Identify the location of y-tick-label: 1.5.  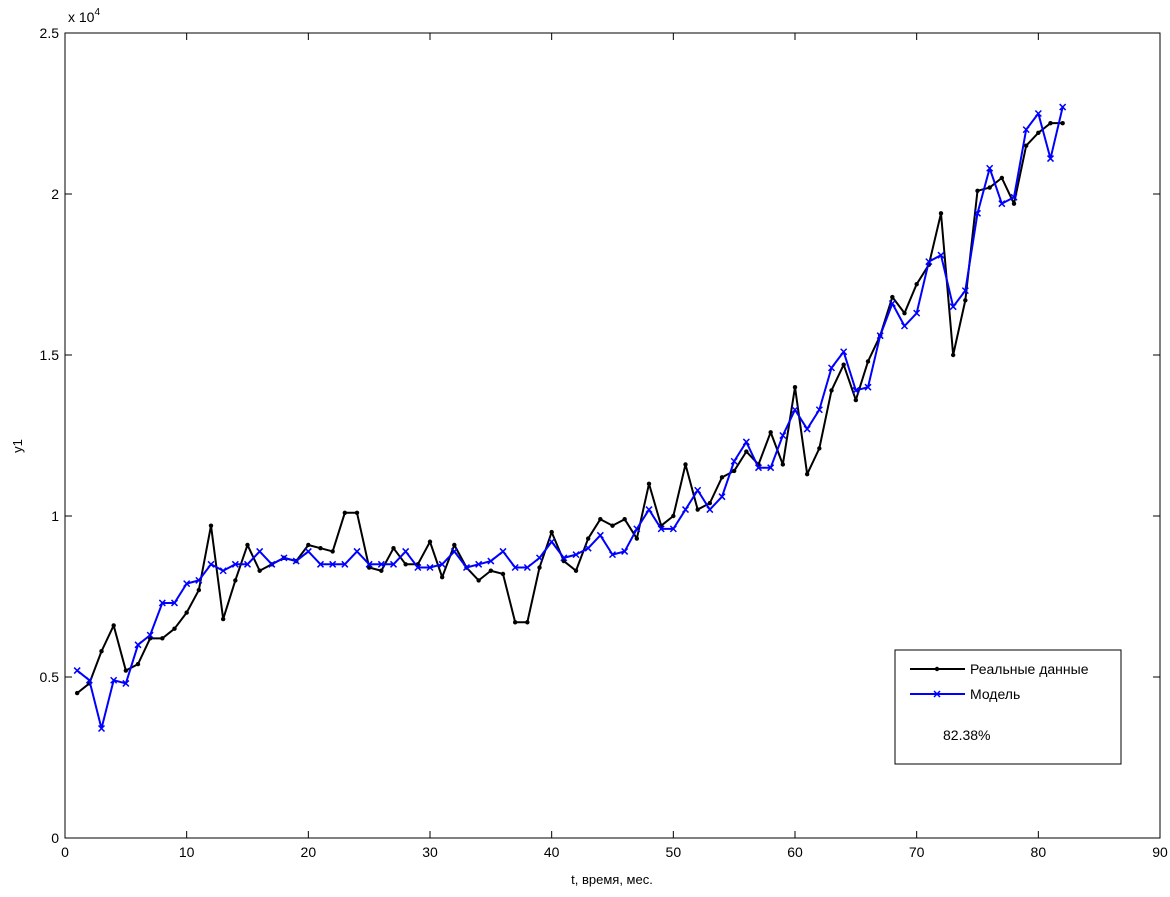
(50, 355).